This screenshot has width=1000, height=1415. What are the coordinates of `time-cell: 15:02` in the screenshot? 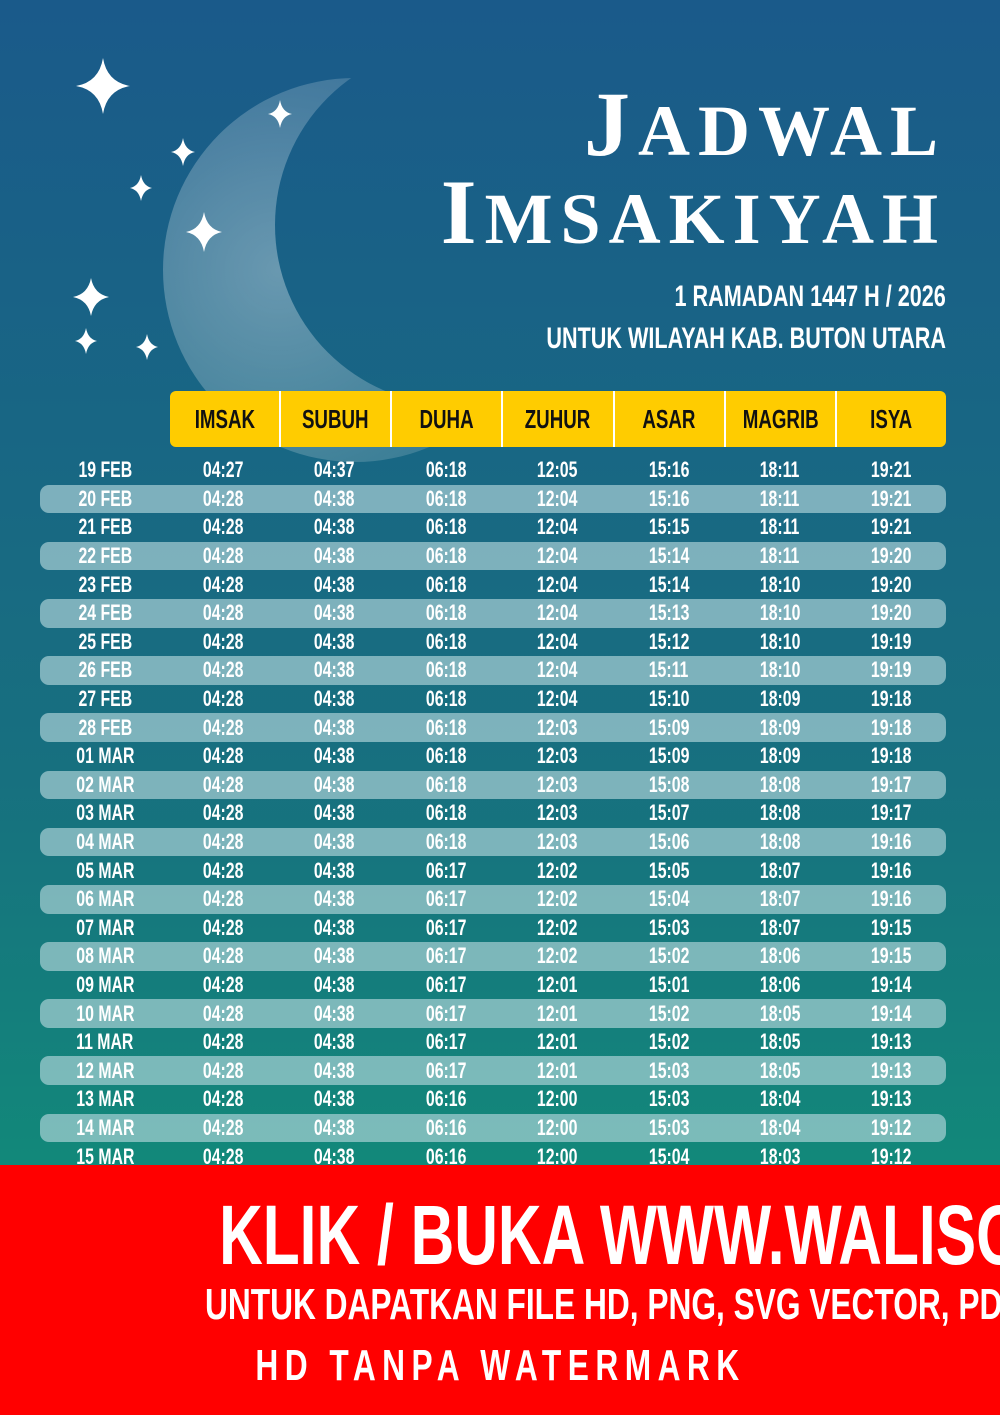 It's located at (669, 1014).